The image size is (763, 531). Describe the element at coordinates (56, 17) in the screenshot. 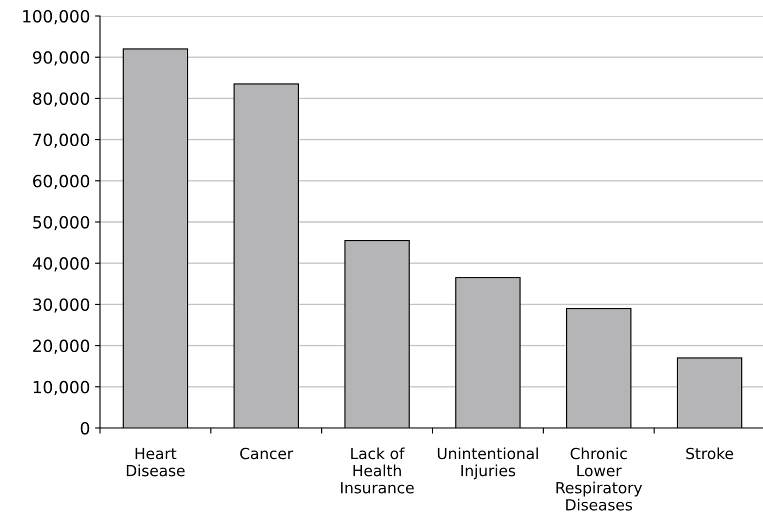

I see `y-tick-label: 100,000` at that location.